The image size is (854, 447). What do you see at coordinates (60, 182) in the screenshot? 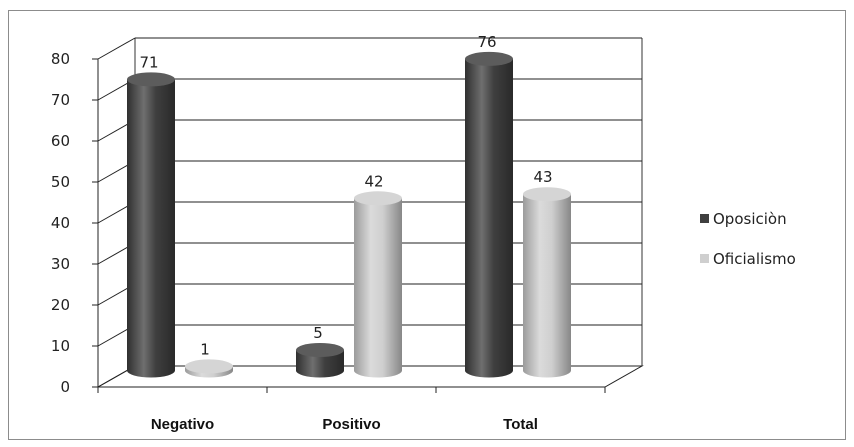
I see `y-tick-label: 50` at bounding box center [60, 182].